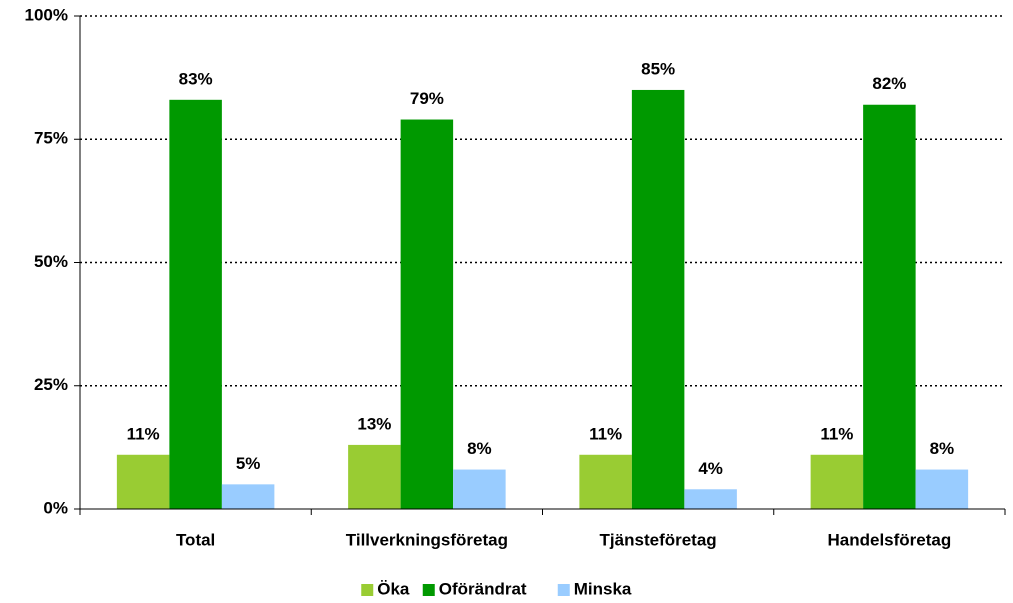  I want to click on value-label: 82%, so click(889, 83).